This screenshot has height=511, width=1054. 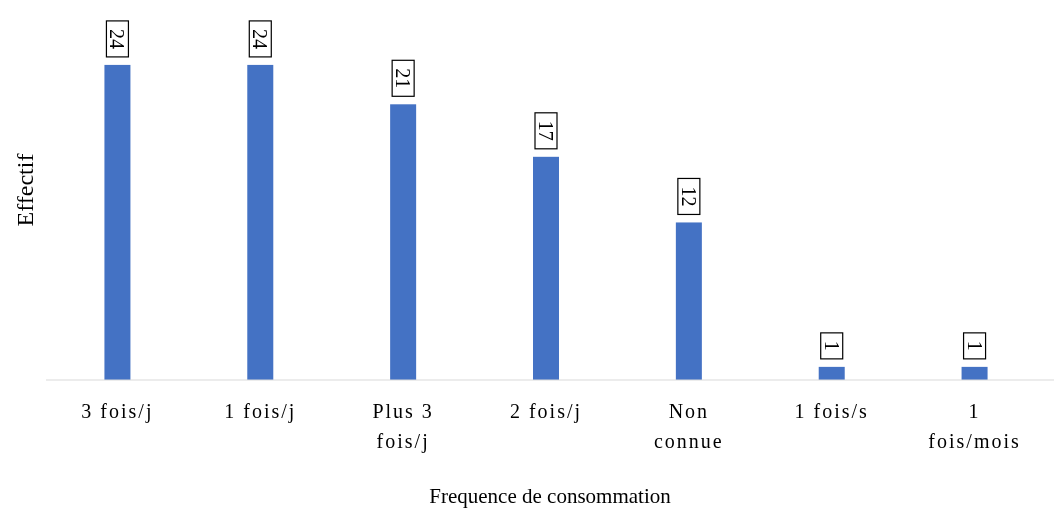 What do you see at coordinates (688, 426) in the screenshot?
I see `x-tick-label: Non connue` at bounding box center [688, 426].